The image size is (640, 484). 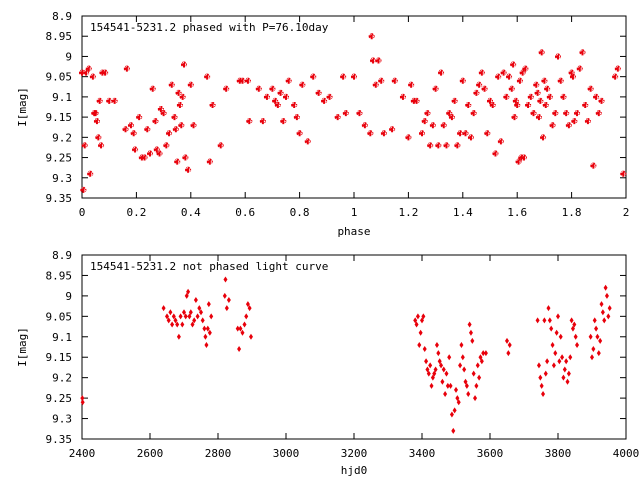 What do you see at coordinates (68, 56) in the screenshot?
I see `y-tick-label: 9` at bounding box center [68, 56].